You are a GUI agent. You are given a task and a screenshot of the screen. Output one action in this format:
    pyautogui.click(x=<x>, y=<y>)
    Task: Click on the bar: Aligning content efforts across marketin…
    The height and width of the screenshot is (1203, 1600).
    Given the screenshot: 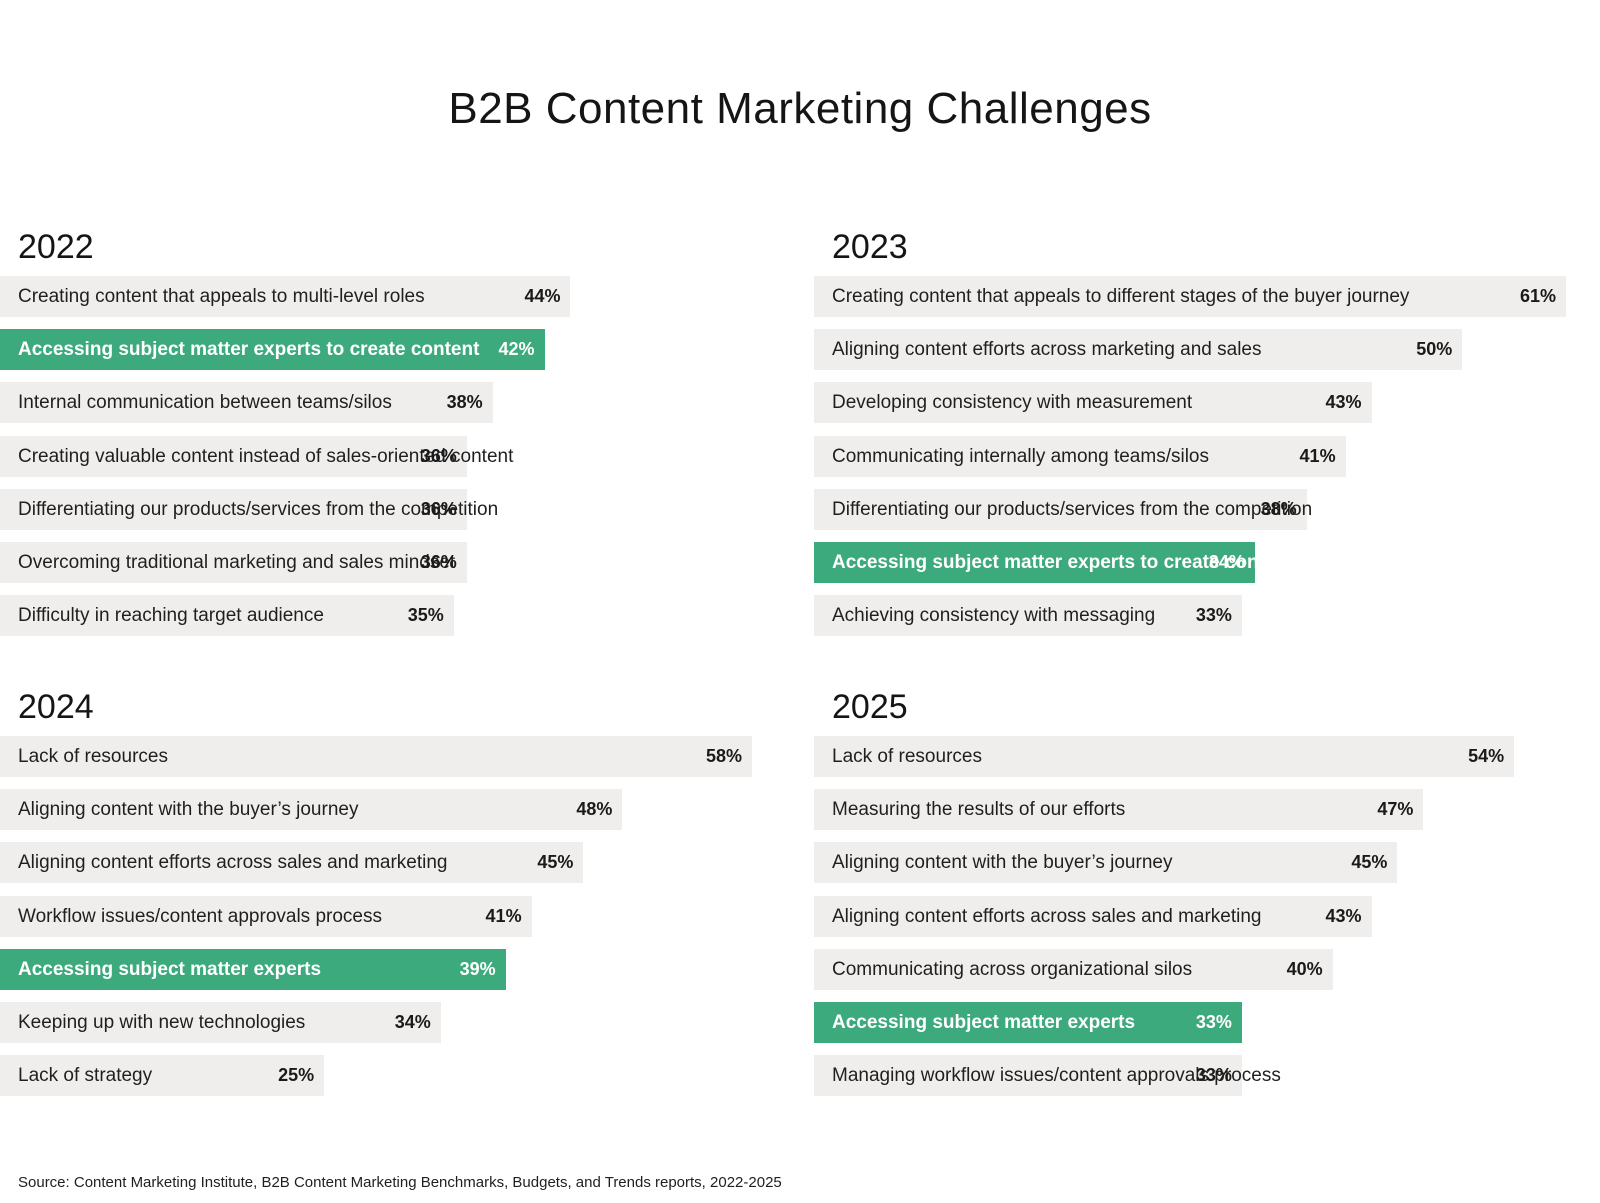 What is the action you would take?
    pyautogui.click(x=1138, y=350)
    